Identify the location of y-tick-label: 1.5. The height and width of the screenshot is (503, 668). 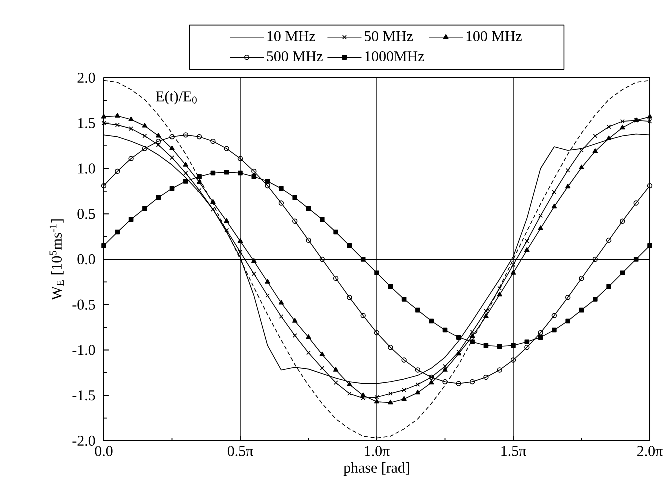
(87, 123).